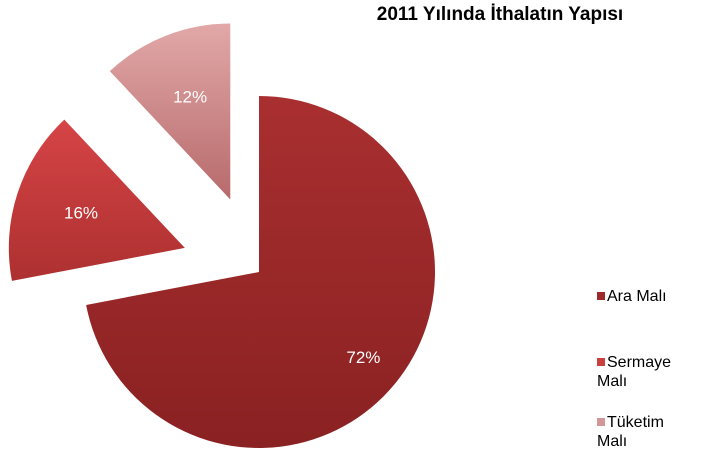 This screenshot has width=709, height=461. What do you see at coordinates (190, 97) in the screenshot?
I see `slice-data-label: 12%` at bounding box center [190, 97].